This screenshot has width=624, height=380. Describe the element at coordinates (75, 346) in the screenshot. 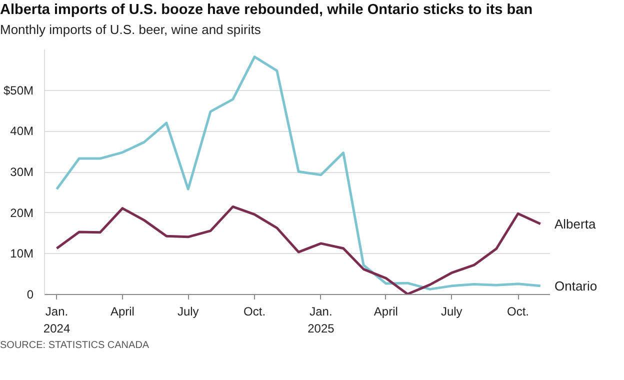

I see `source-note: SOURCE: STATISTICS CANADA` at that location.